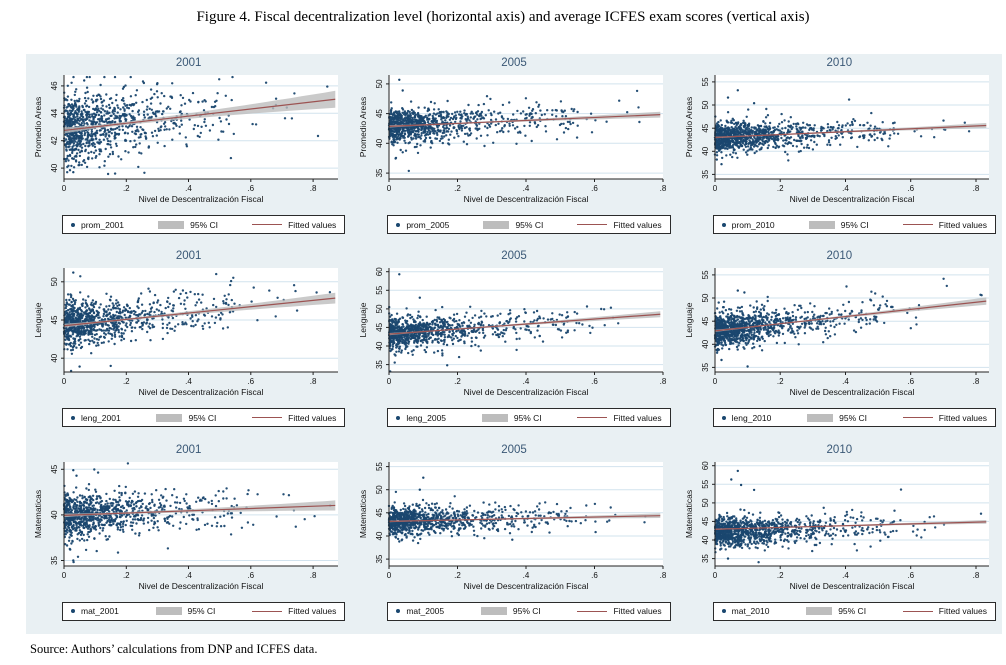 Image resolution: width=1006 pixels, height=665 pixels. Describe the element at coordinates (100, 611) in the screenshot. I see `legend-series-label: mat_2001` at that location.